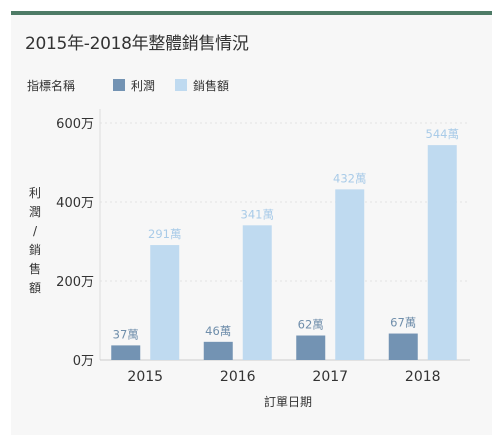 This screenshot has width=504, height=447. What do you see at coordinates (164, 234) in the screenshot?
I see `data-label-sales-2015: 291萬` at bounding box center [164, 234].